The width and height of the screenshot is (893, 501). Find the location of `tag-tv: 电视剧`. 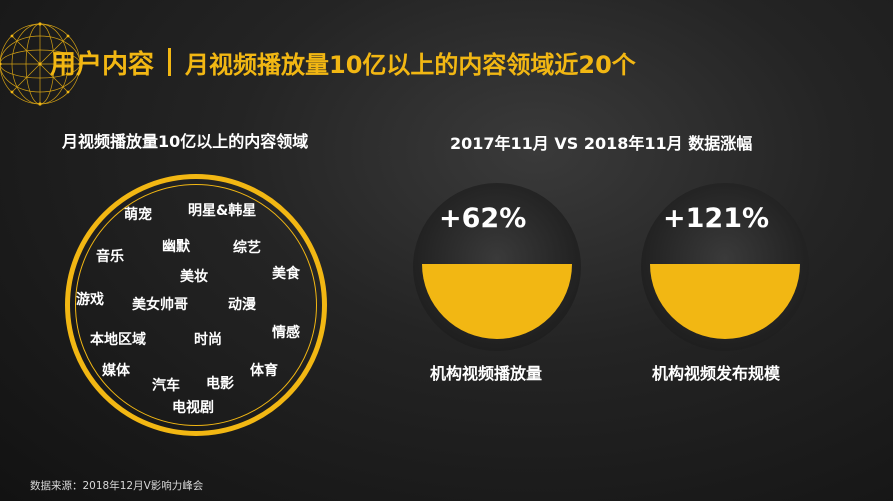

tag-tv: 电视剧 is located at coordinates (193, 408).